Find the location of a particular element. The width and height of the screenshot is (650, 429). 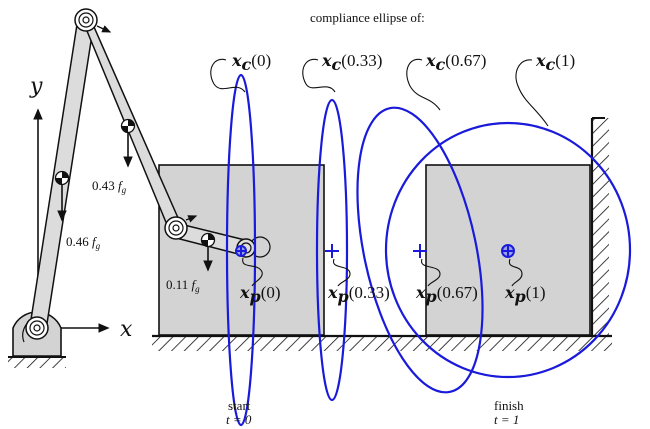

force-label-link-2: 0.43 fg is located at coordinates (109, 186).